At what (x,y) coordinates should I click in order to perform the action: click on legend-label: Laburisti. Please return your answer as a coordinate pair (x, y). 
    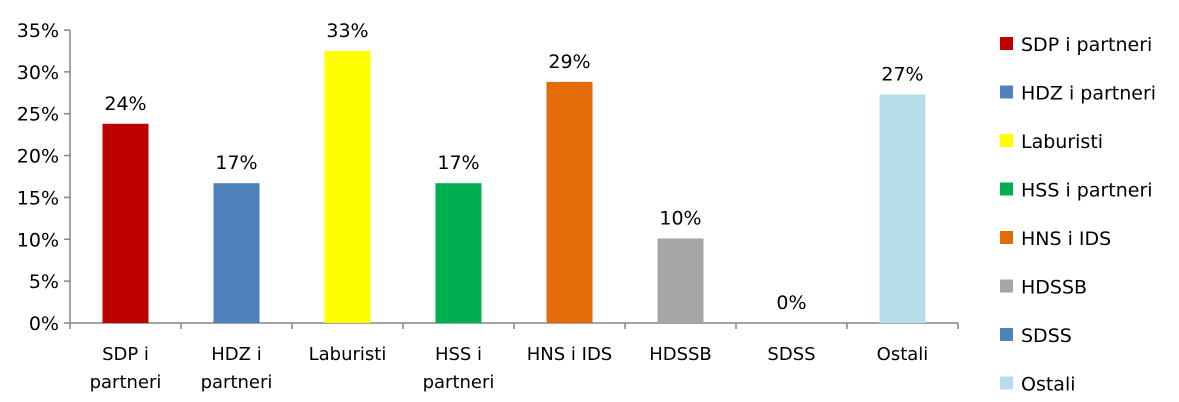
    Looking at the image, I should click on (1062, 142).